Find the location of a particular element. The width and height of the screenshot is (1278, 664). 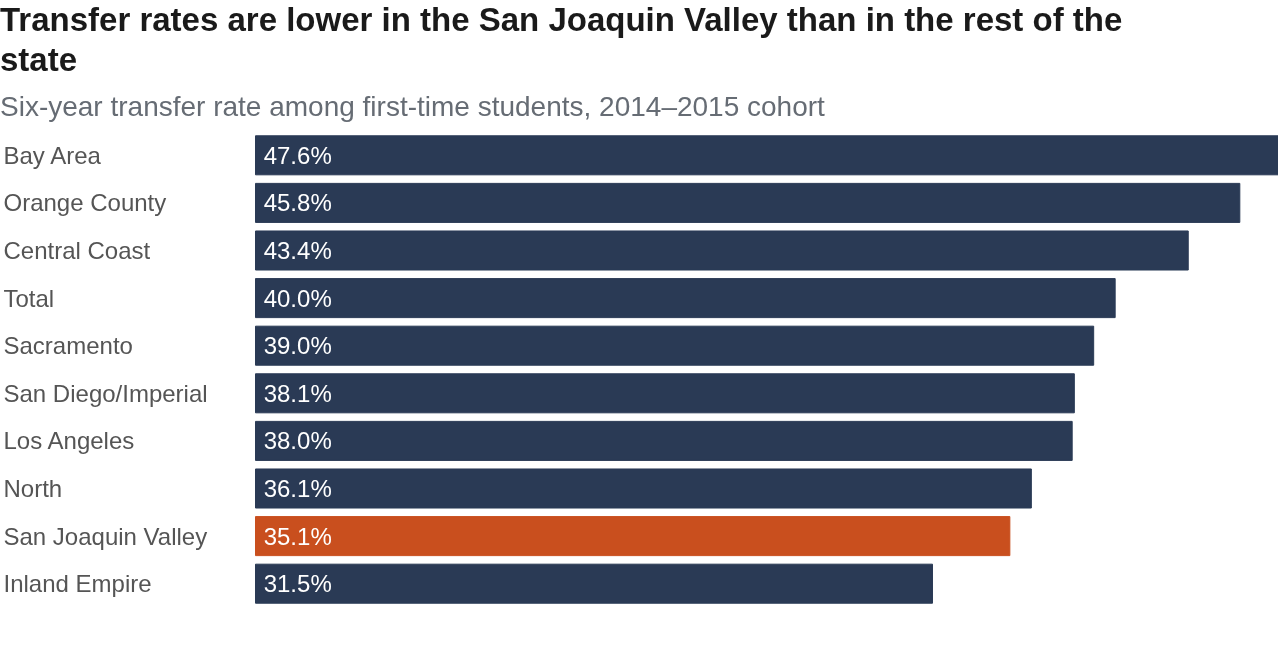

y-tick-label: Sacramento is located at coordinates (68, 346).